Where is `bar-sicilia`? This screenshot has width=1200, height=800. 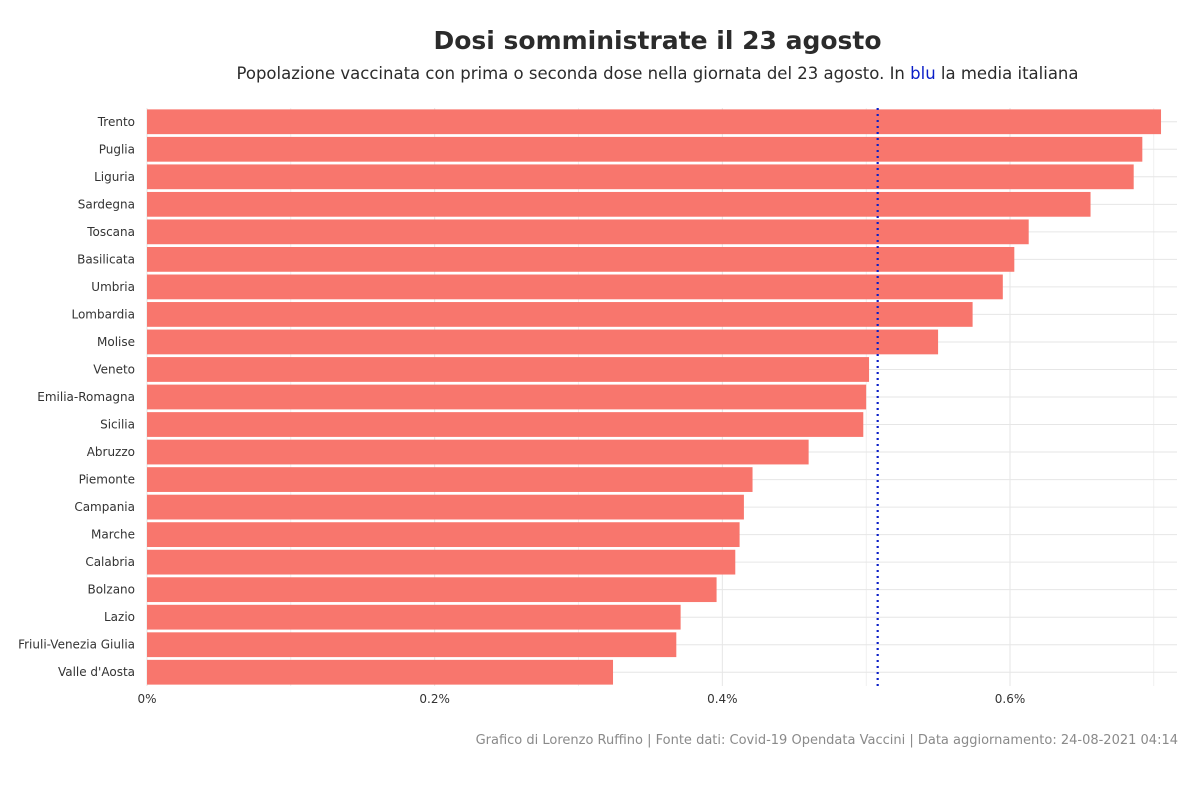 bar-sicilia is located at coordinates (505, 424).